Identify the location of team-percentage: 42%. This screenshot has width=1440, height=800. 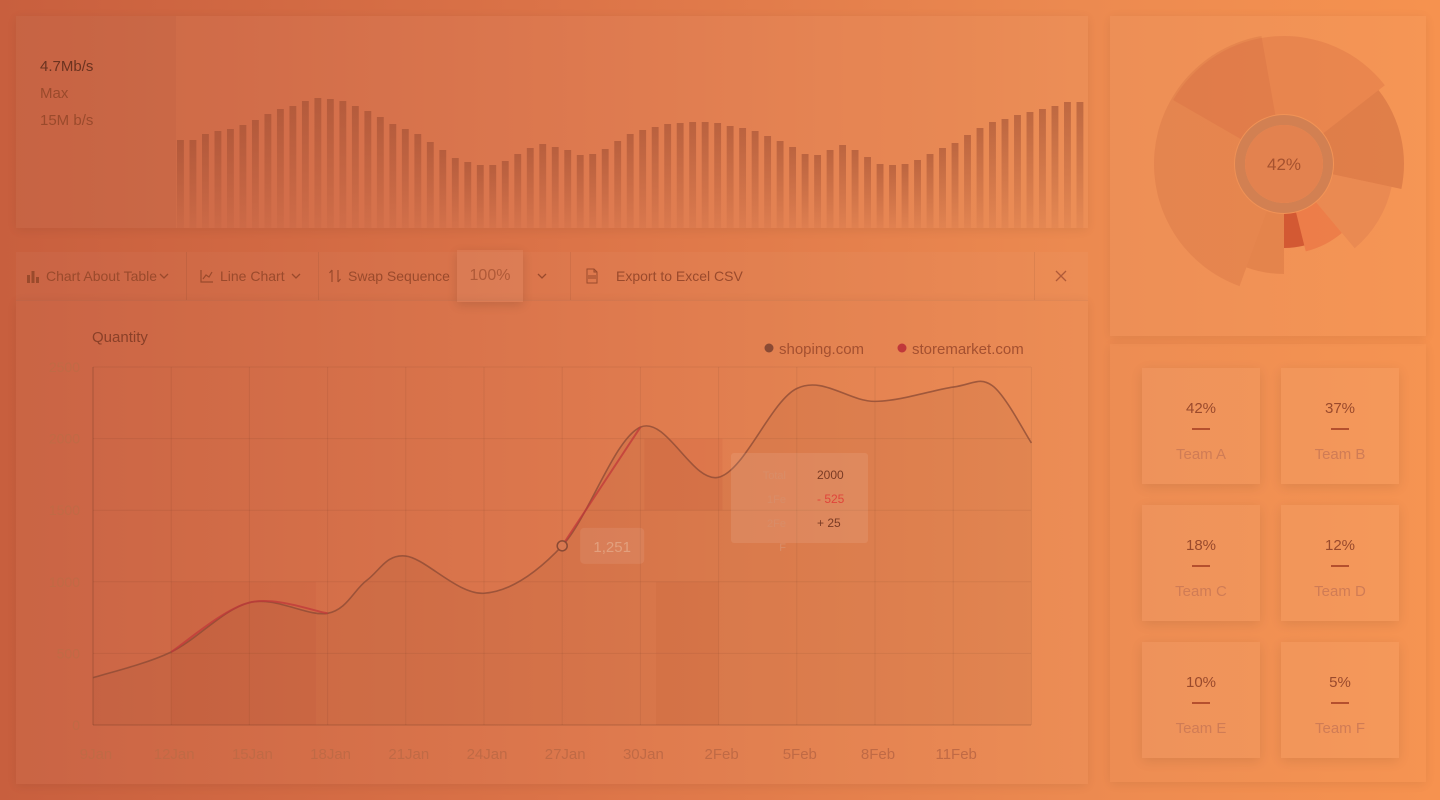
(1201, 408).